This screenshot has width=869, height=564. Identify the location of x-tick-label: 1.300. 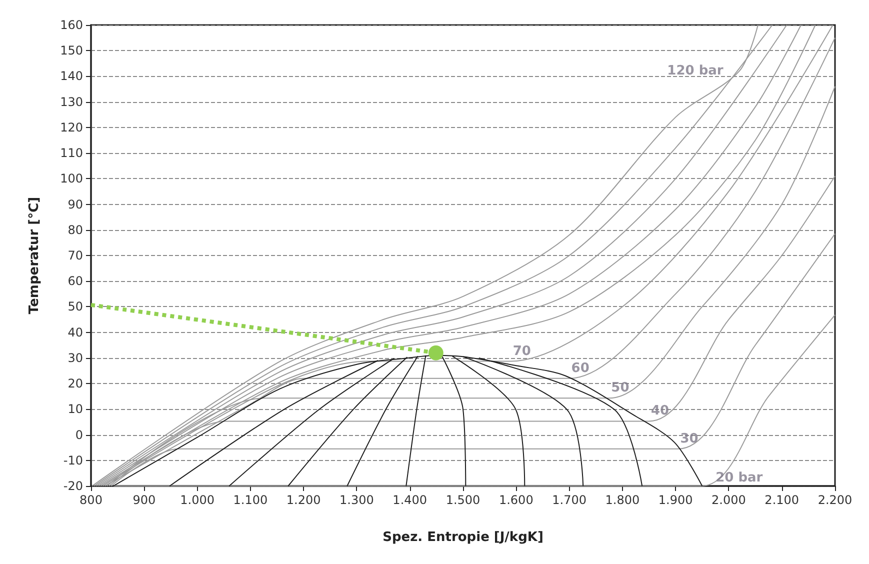
(357, 500).